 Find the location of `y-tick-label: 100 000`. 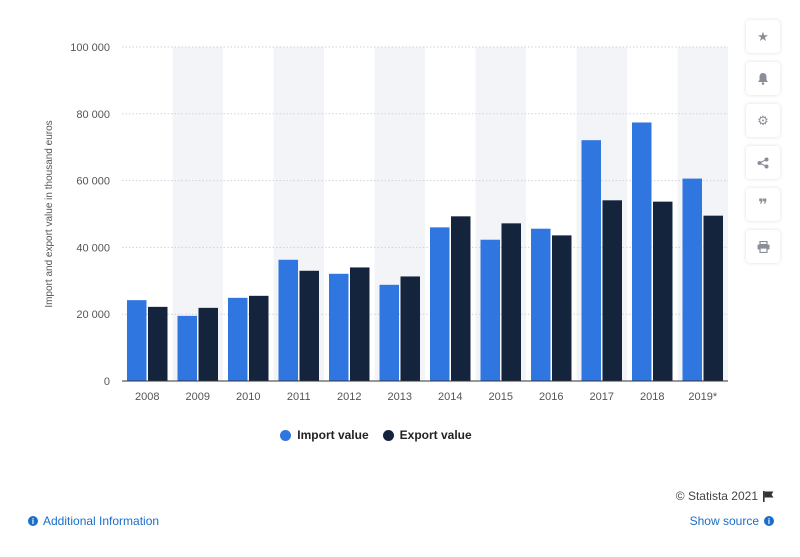

y-tick-label: 100 000 is located at coordinates (90, 48).